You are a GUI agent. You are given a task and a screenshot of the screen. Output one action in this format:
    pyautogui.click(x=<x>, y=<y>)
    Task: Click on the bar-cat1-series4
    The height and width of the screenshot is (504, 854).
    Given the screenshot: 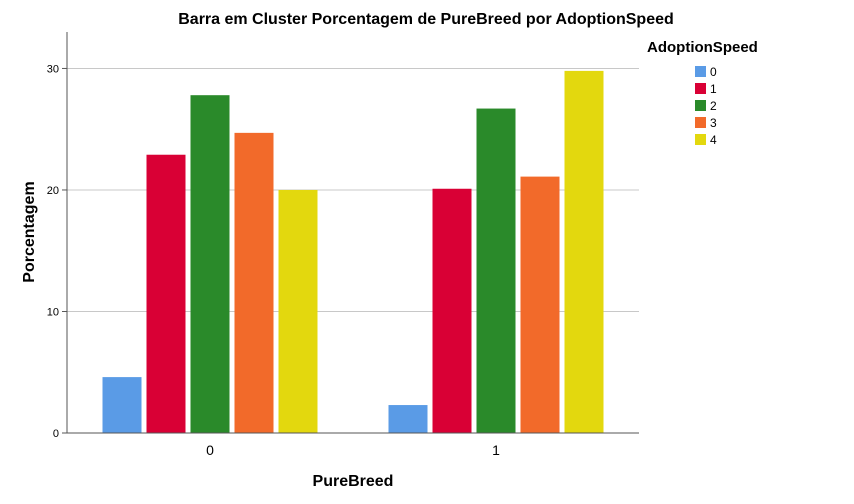 What is the action you would take?
    pyautogui.click(x=584, y=251)
    